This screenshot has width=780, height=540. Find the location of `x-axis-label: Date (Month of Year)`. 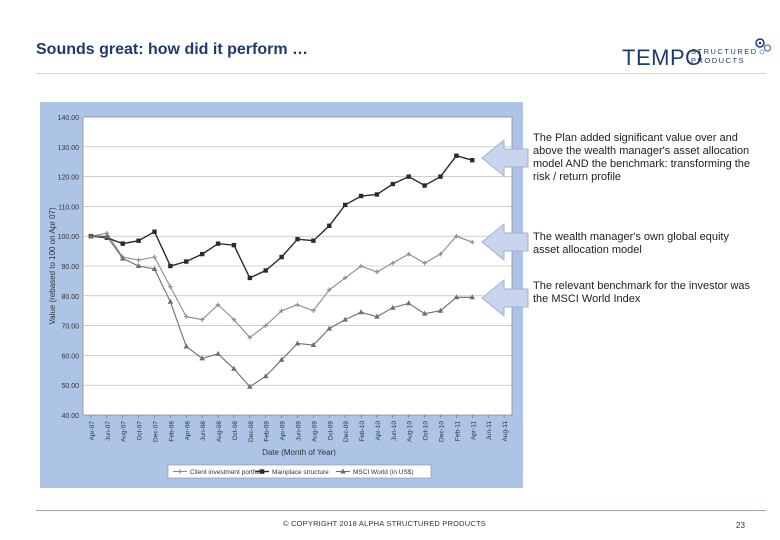

x-axis-label: Date (Month of Year) is located at coordinates (299, 452).